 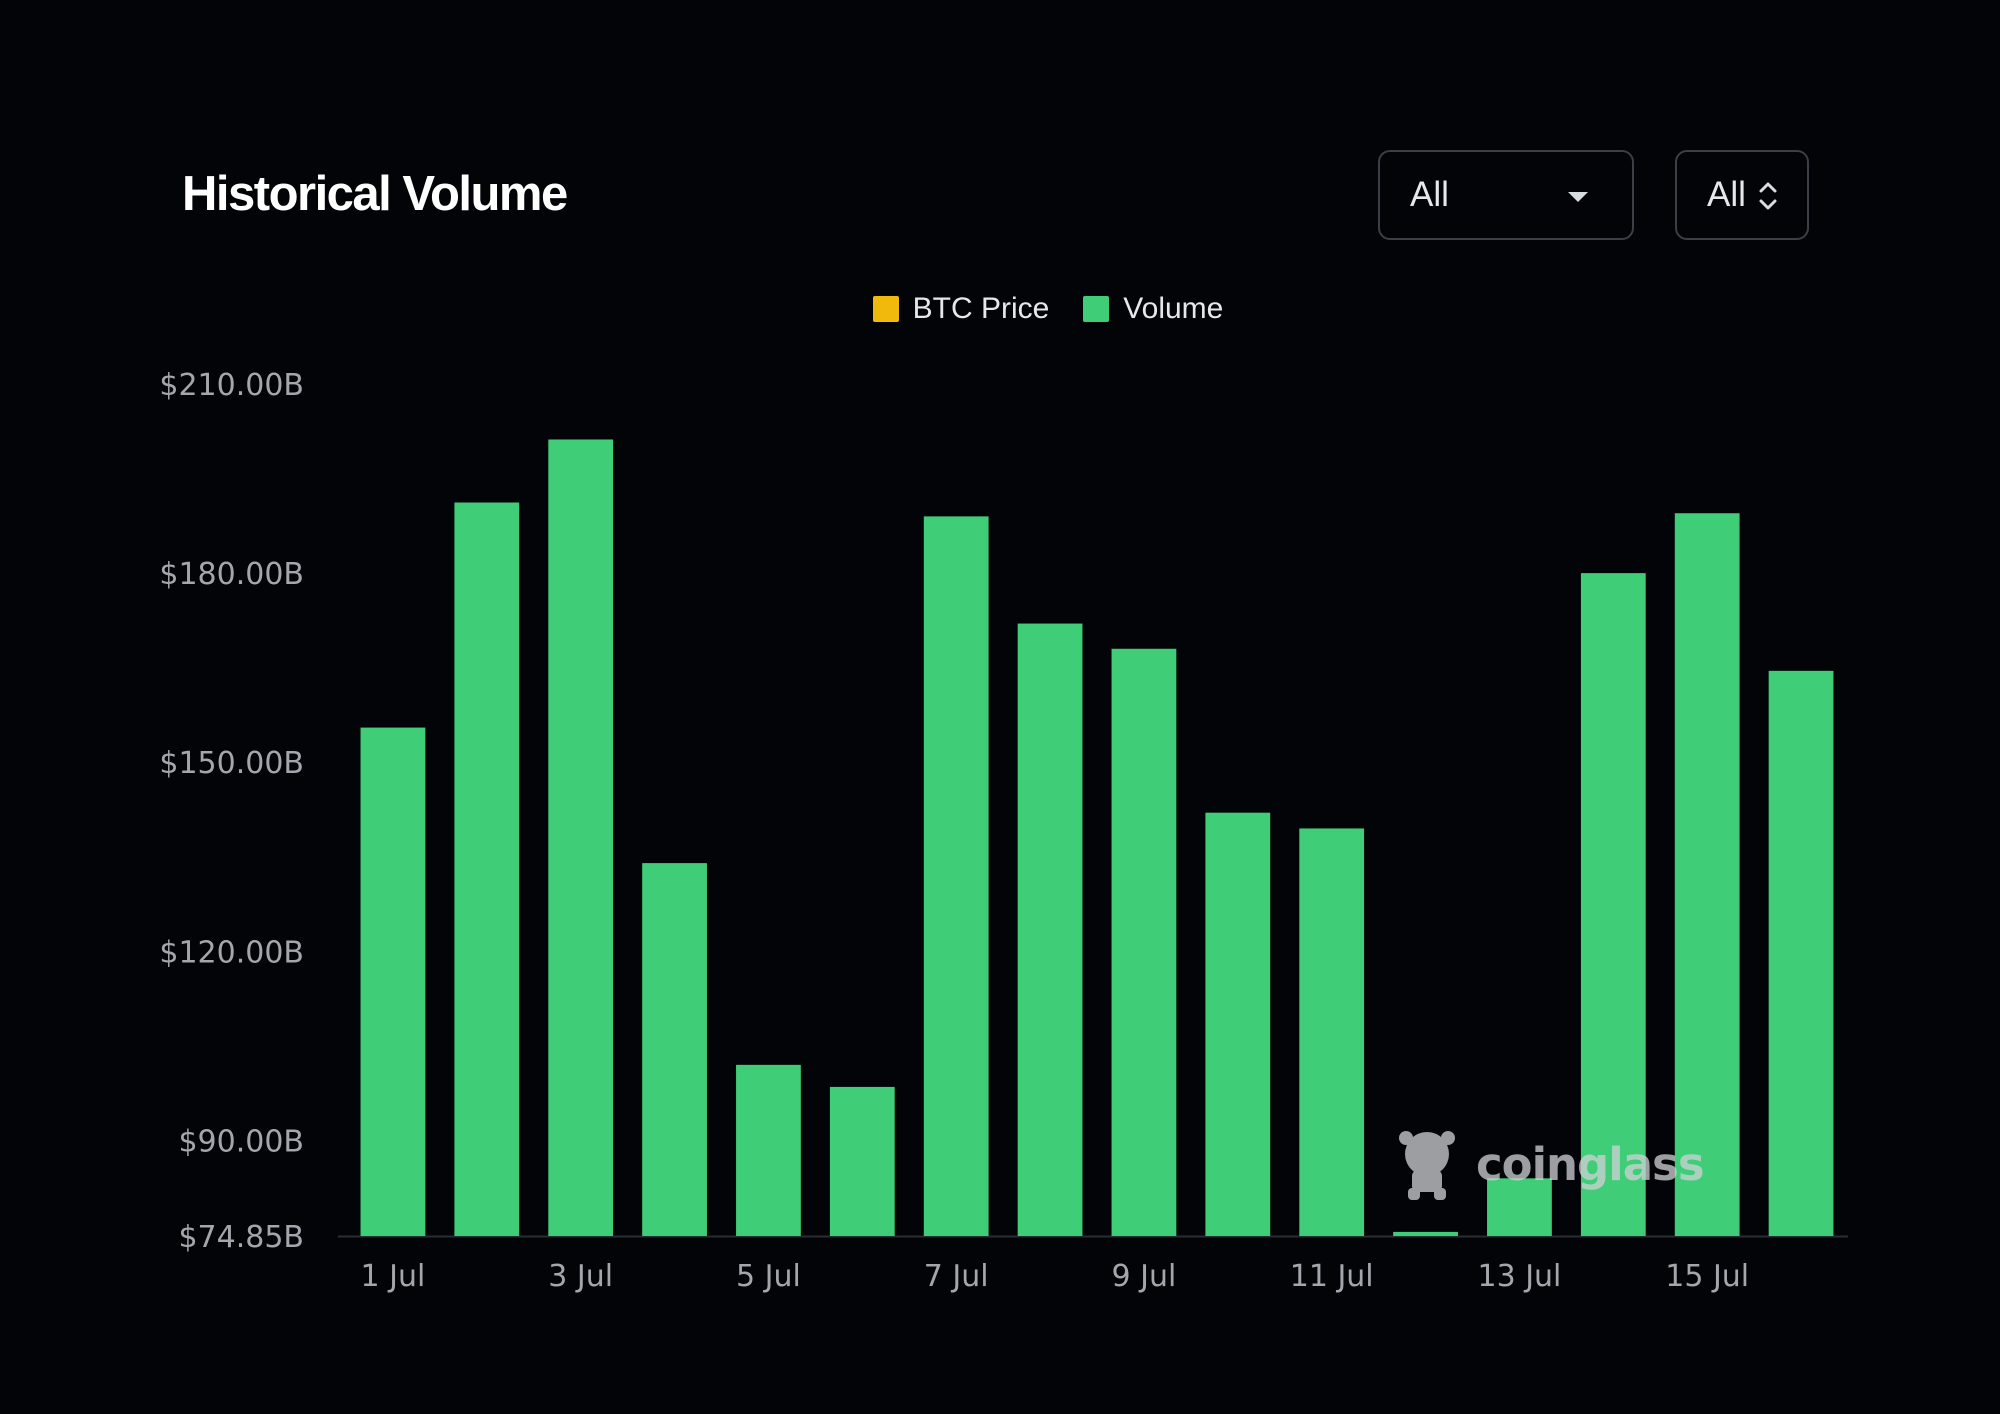 I want to click on y-tick-label: $150.00B, so click(x=231, y=763).